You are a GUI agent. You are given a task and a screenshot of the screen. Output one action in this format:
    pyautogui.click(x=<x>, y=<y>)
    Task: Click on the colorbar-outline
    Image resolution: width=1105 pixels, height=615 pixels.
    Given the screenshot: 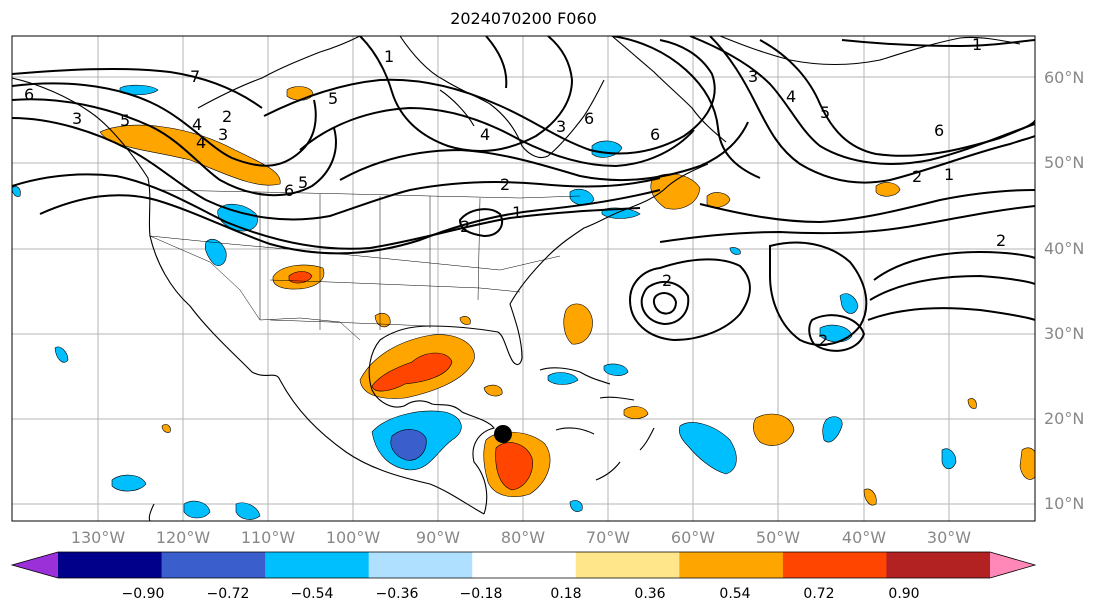 What is the action you would take?
    pyautogui.click(x=523, y=565)
    